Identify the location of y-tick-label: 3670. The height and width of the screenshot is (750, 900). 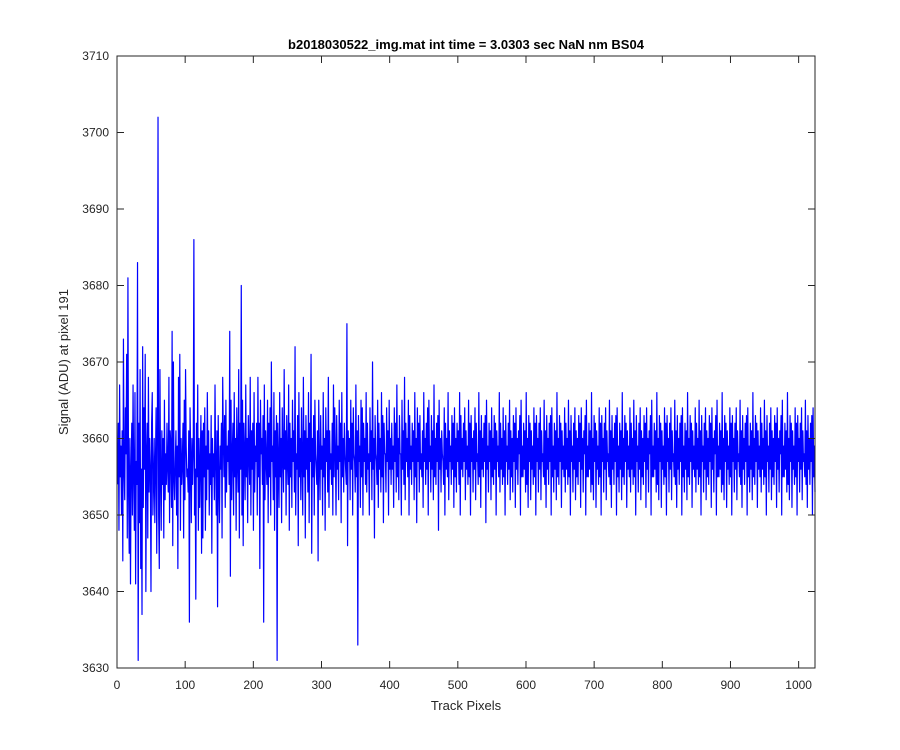
(95, 362).